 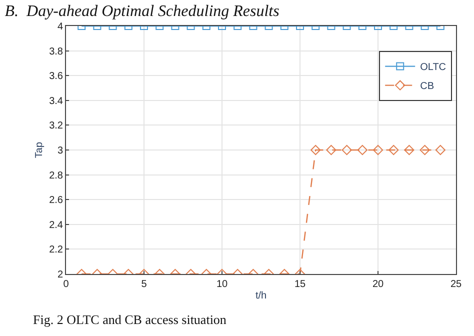 I want to click on y-tick-label: 2.6, so click(x=56, y=200).